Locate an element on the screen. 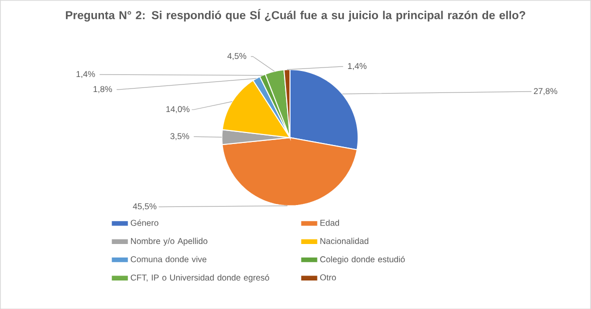 This screenshot has height=309, width=591. legend-label: Comuna donde vive is located at coordinates (168, 259).